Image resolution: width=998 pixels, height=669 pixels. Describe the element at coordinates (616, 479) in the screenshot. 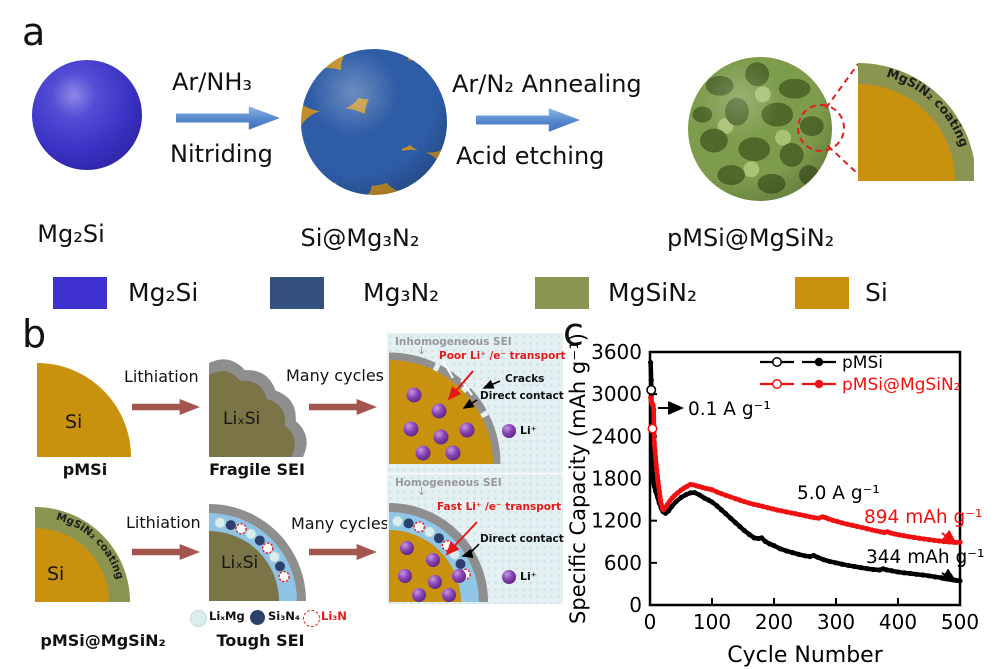

I see `y-tick-label: 1800` at that location.